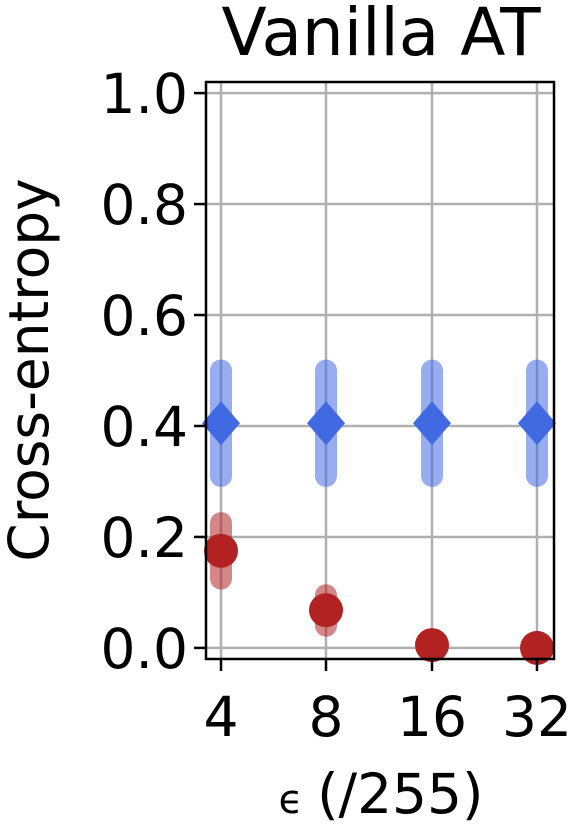 The image size is (577, 825). Describe the element at coordinates (30, 369) in the screenshot. I see `y-axis-label: Cross-entropy` at that location.